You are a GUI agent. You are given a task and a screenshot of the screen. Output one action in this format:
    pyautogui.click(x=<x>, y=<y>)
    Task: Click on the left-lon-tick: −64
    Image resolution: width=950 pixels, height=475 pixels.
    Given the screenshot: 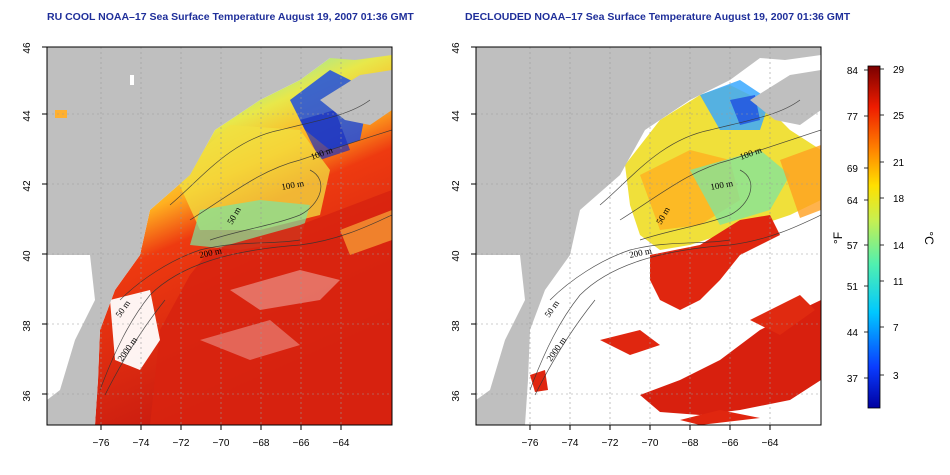 What is the action you would take?
    pyautogui.click(x=341, y=443)
    